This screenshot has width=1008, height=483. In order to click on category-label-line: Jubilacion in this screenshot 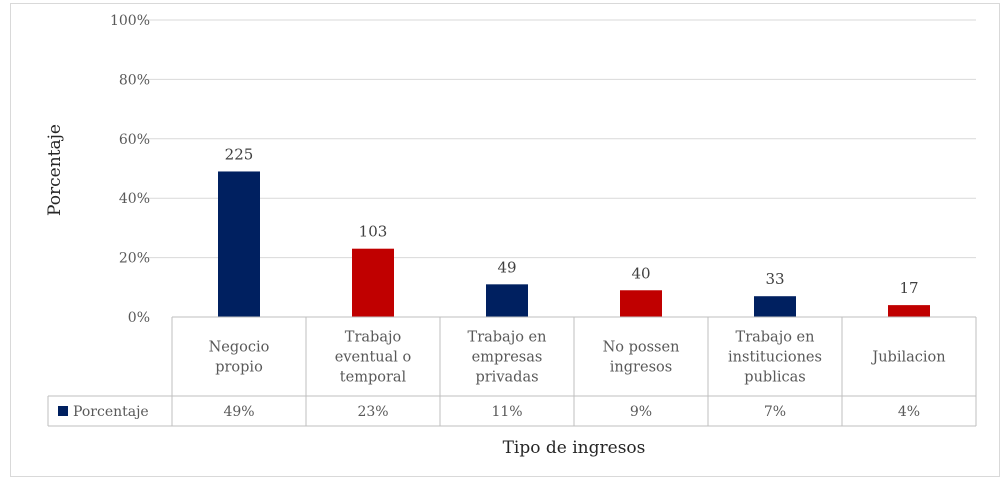, I will do `click(907, 358)`.